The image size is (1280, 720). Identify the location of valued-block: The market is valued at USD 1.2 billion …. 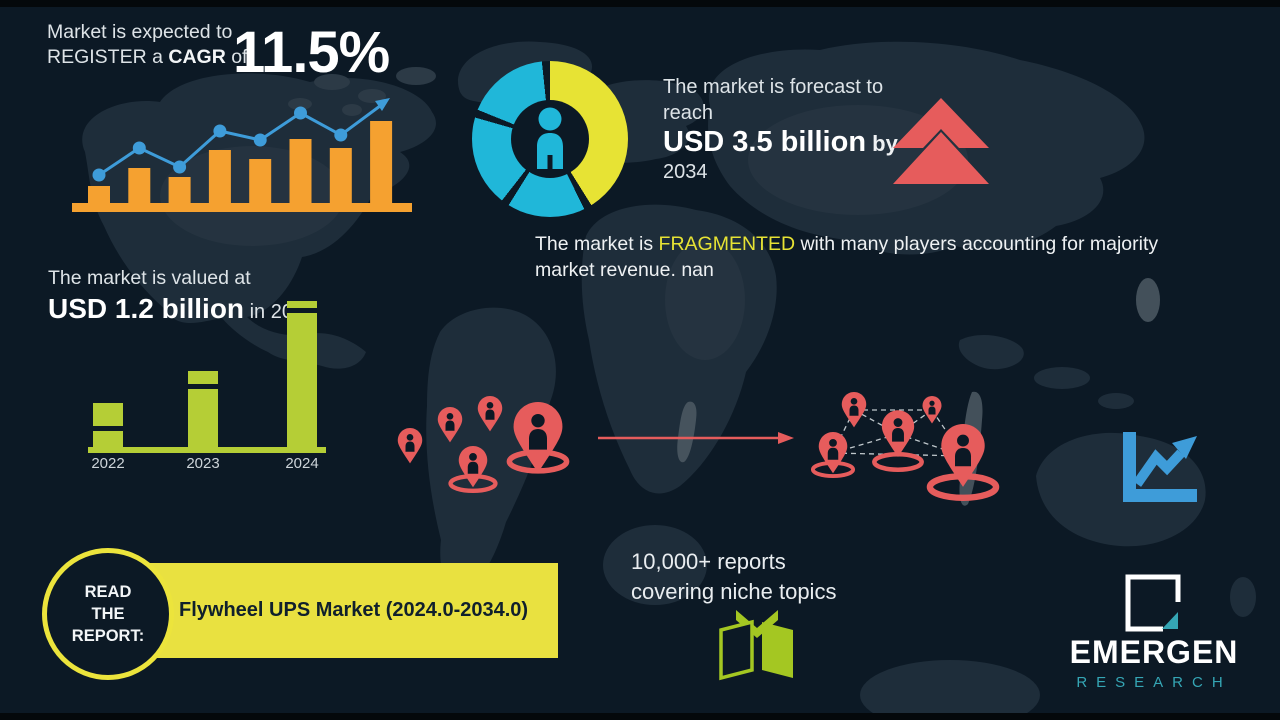
(181, 297).